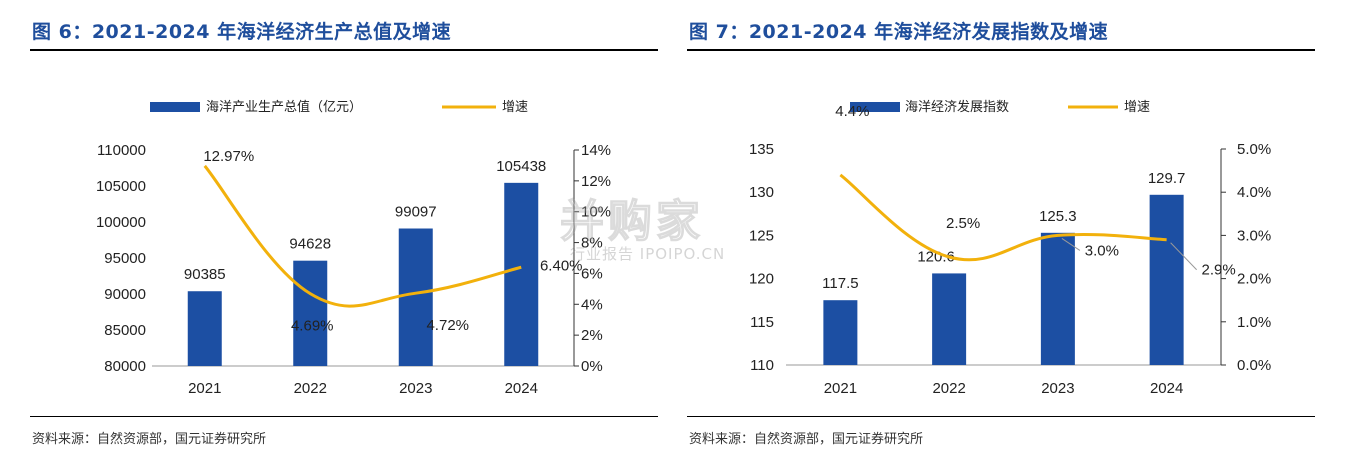 Image resolution: width=1345 pixels, height=458 pixels. I want to click on right-axis-tick-label: 1.0%, so click(1254, 322).